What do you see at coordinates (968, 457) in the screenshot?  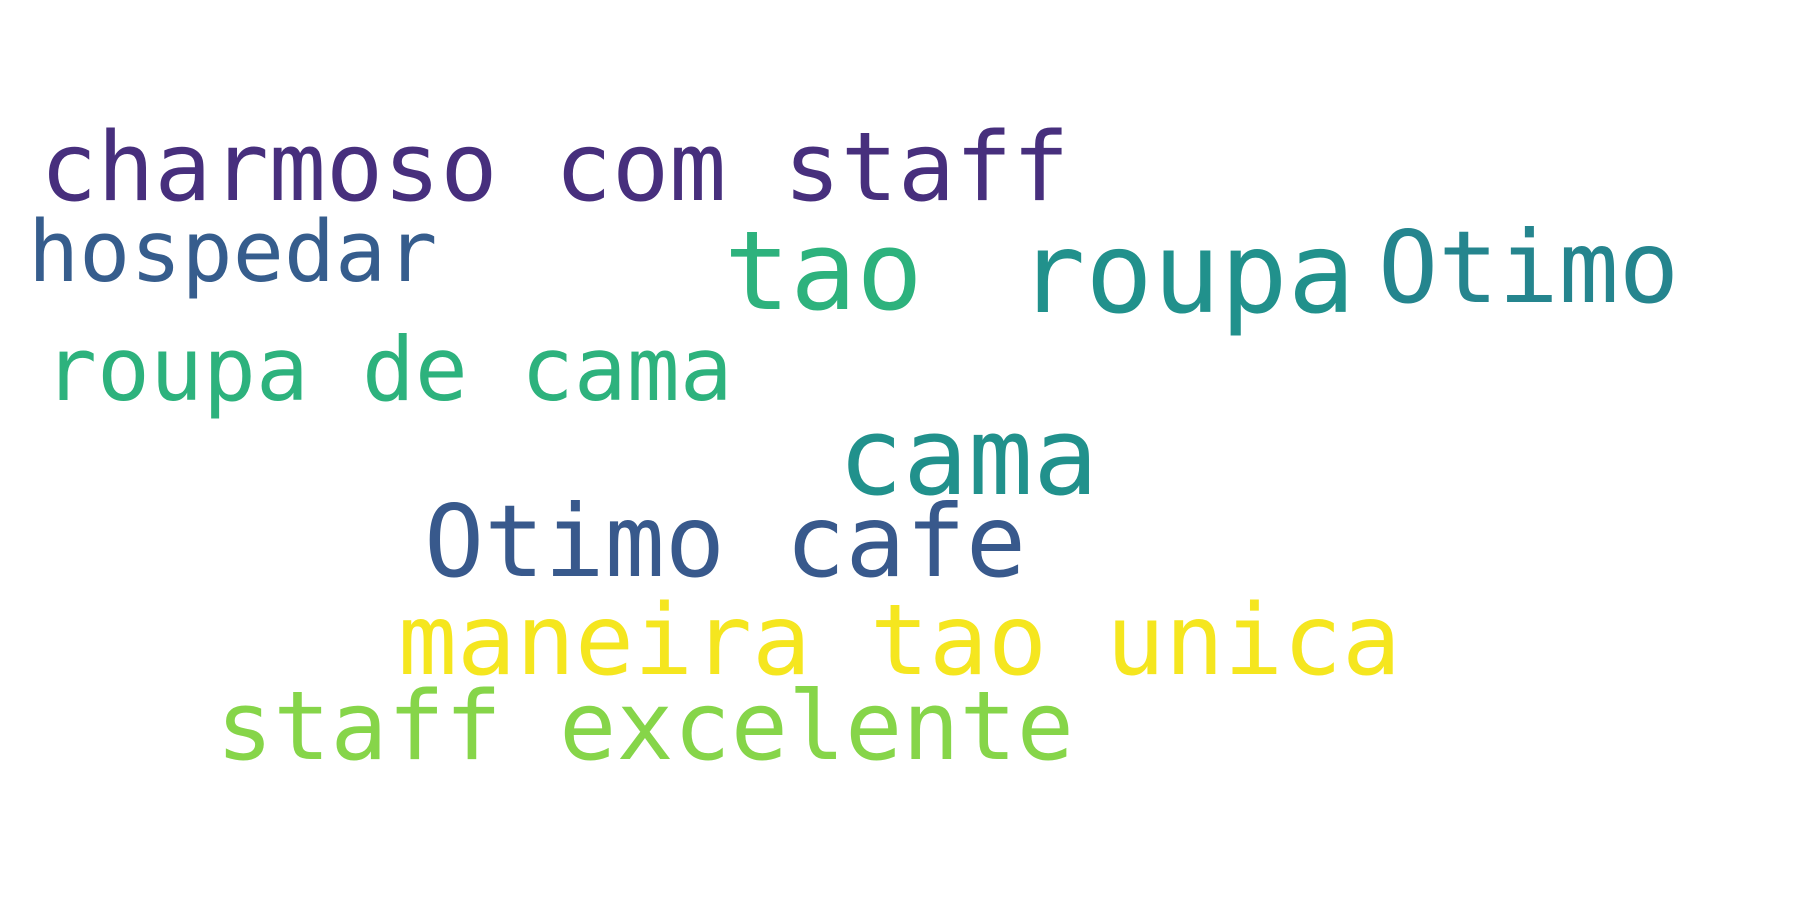 I see `word-cama: cama` at bounding box center [968, 457].